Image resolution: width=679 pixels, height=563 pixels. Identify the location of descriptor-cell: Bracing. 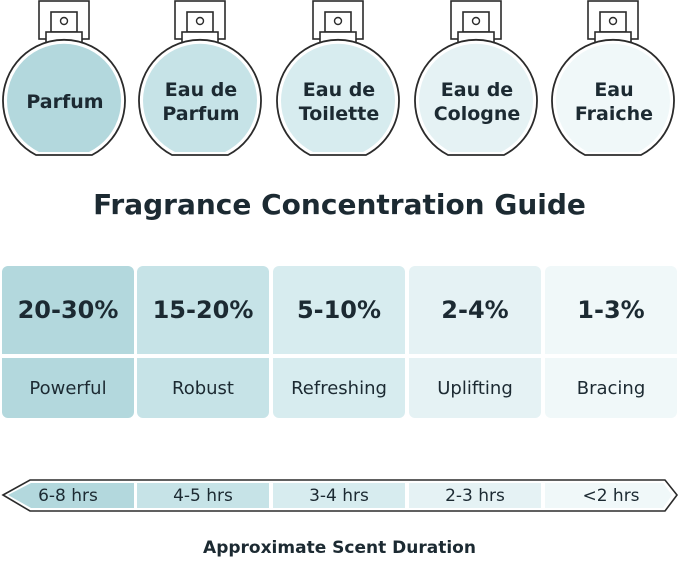
(611, 388).